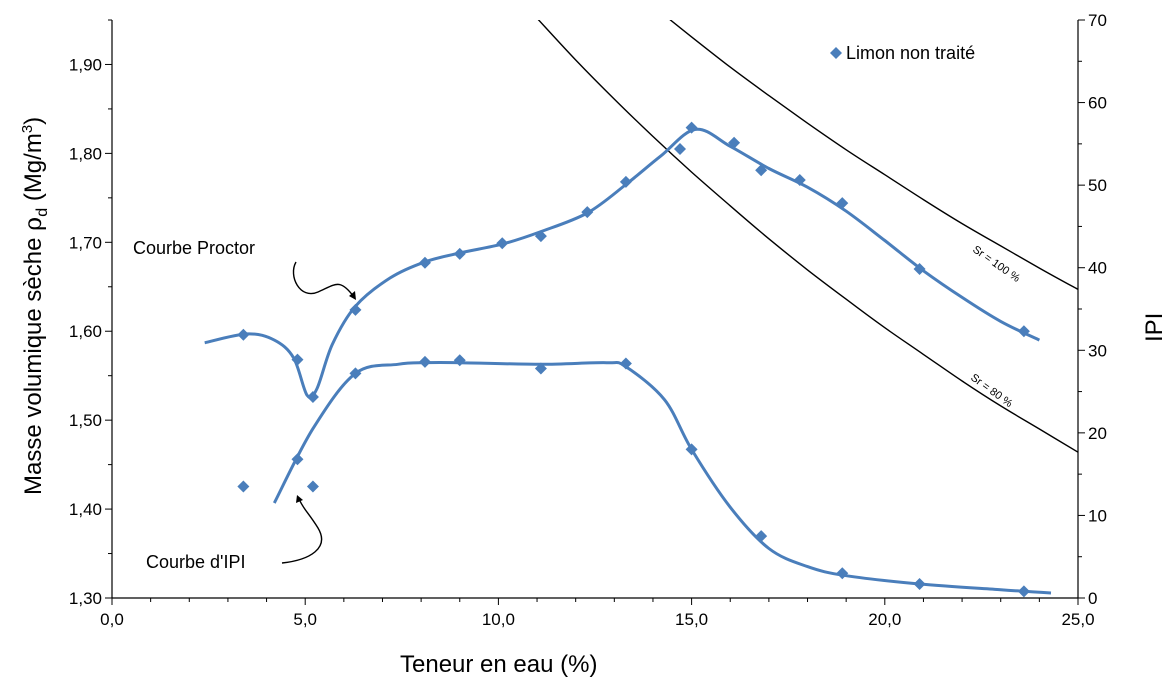 This screenshot has height=682, width=1169. I want to click on x-tick-label: 0,0, so click(112, 619).